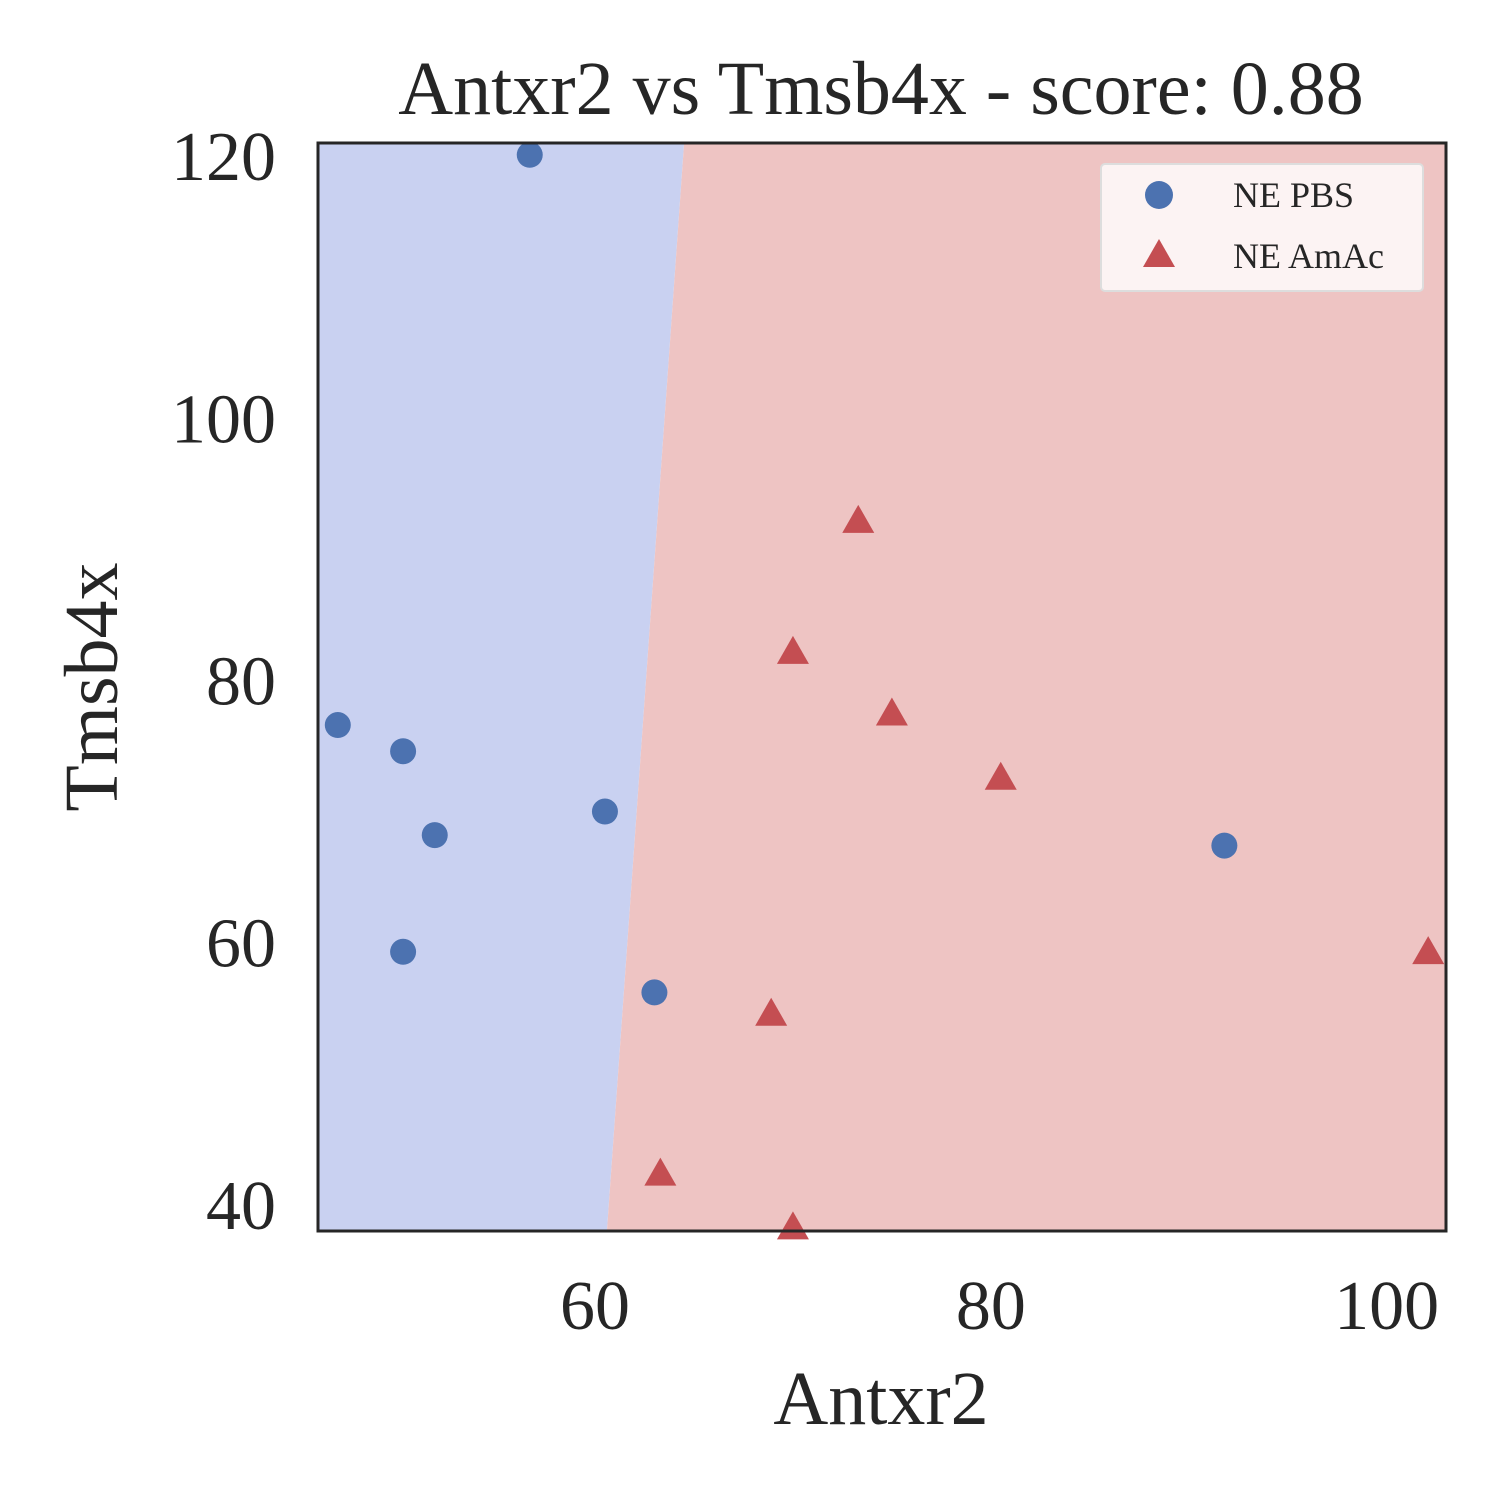  What do you see at coordinates (991, 1306) in the screenshot?
I see `x-tick-label: 80` at bounding box center [991, 1306].